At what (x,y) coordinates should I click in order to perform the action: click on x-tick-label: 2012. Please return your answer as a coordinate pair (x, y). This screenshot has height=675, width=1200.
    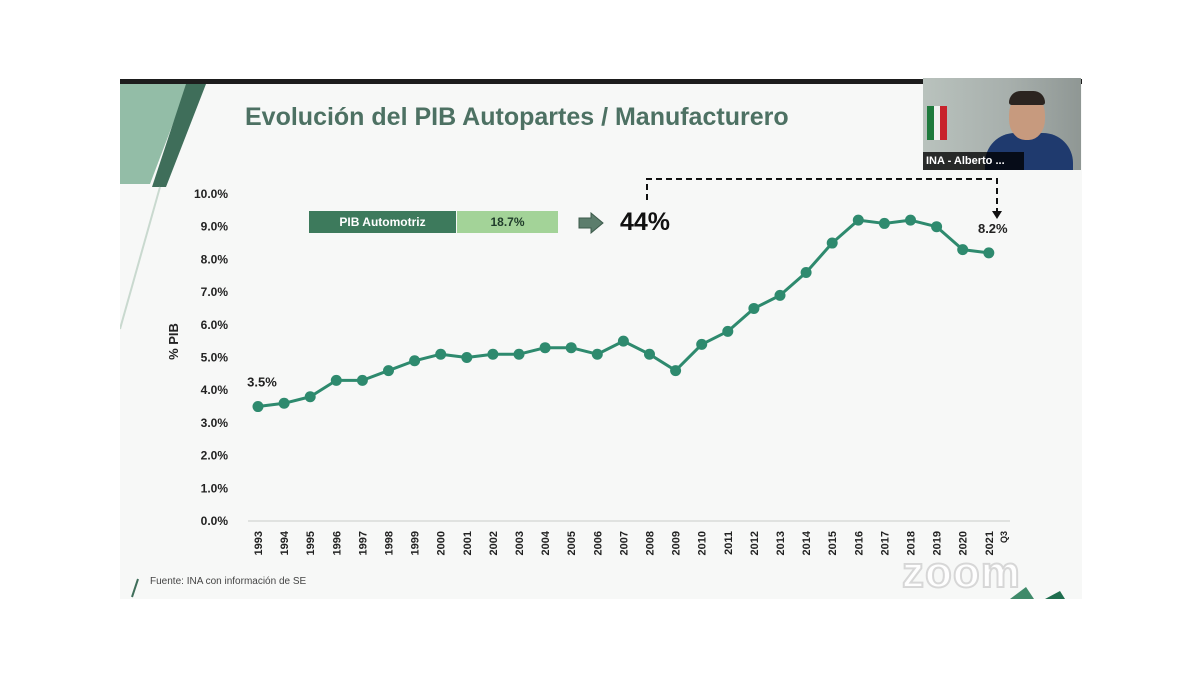
    Looking at the image, I should click on (755, 543).